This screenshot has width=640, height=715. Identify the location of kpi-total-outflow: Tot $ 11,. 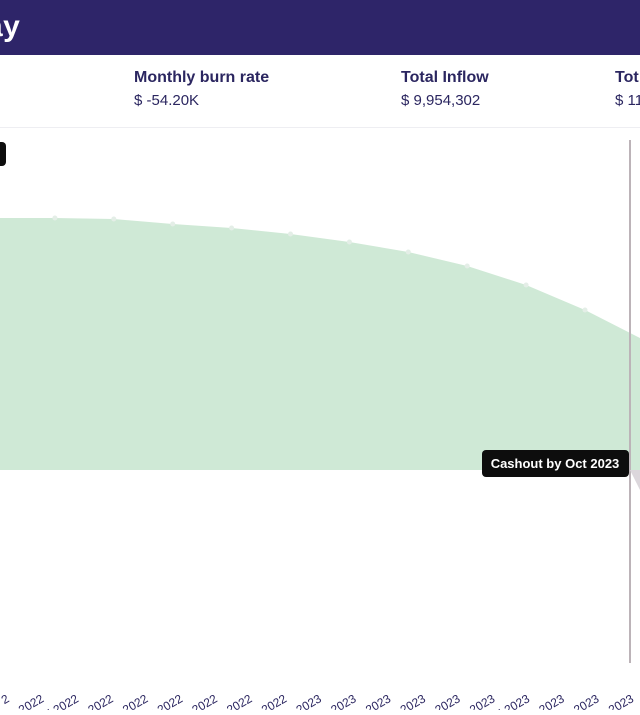
(627, 89).